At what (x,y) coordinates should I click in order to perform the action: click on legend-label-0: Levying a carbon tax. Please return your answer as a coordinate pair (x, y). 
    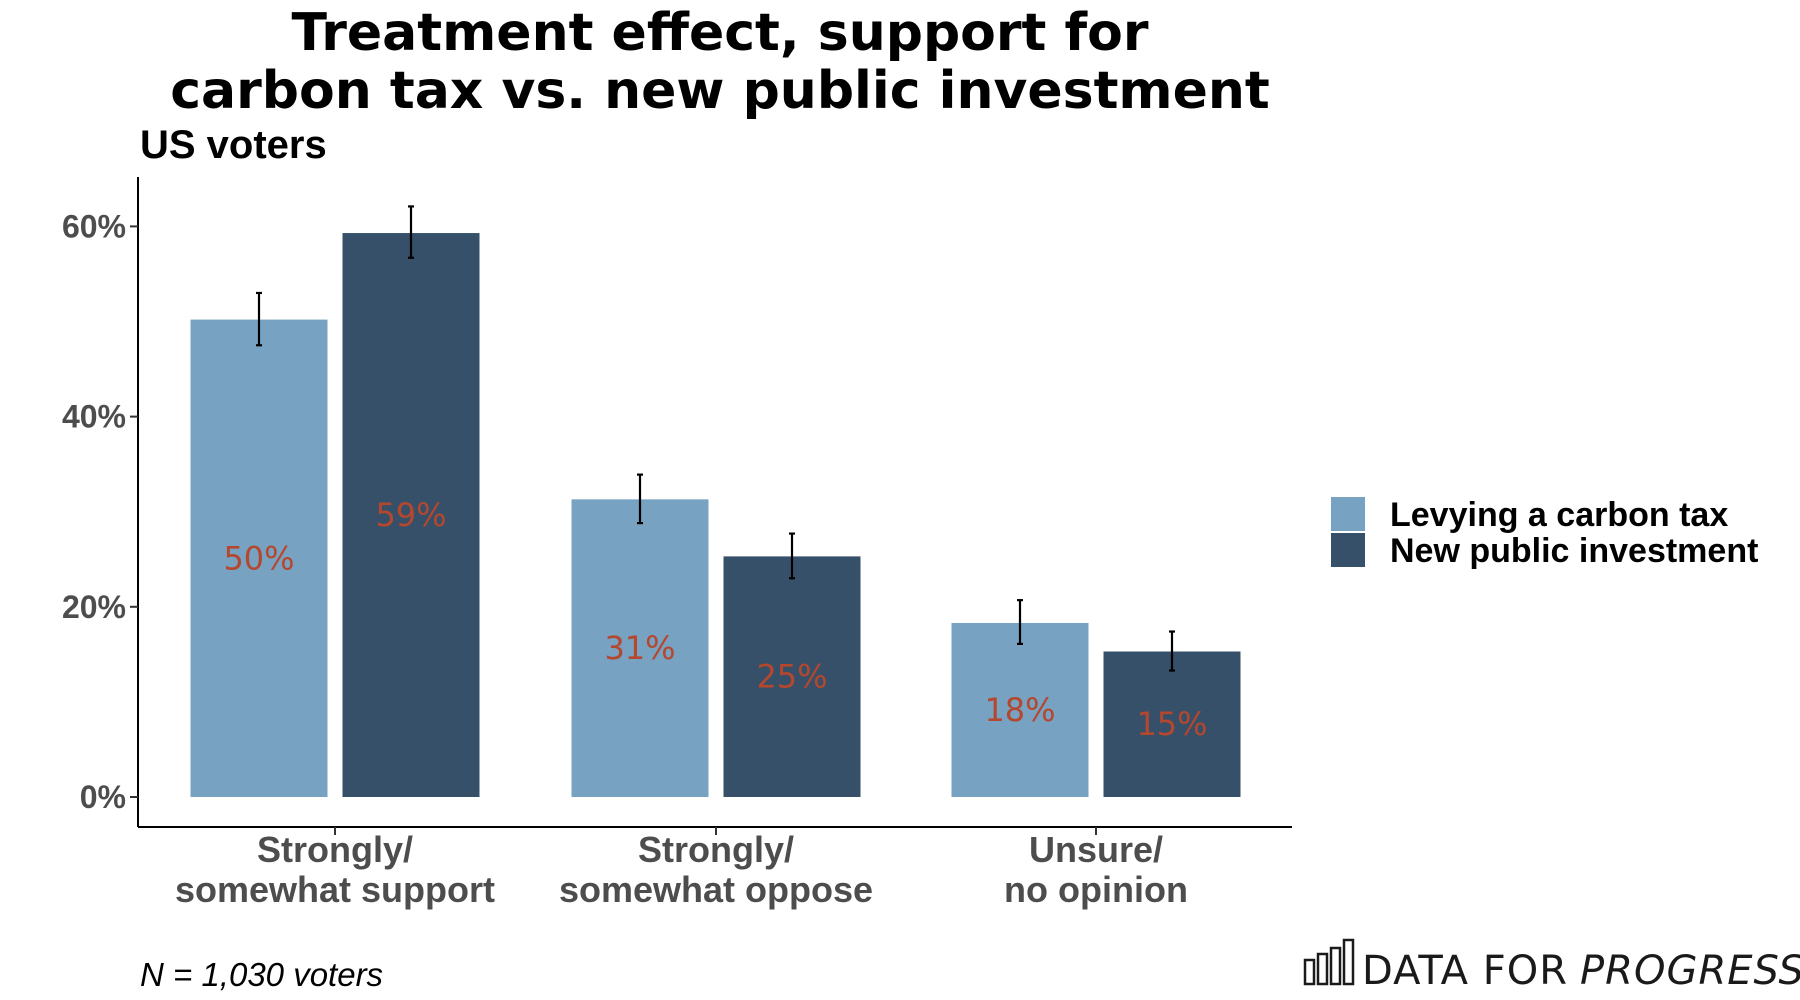
    Looking at the image, I should click on (1559, 515).